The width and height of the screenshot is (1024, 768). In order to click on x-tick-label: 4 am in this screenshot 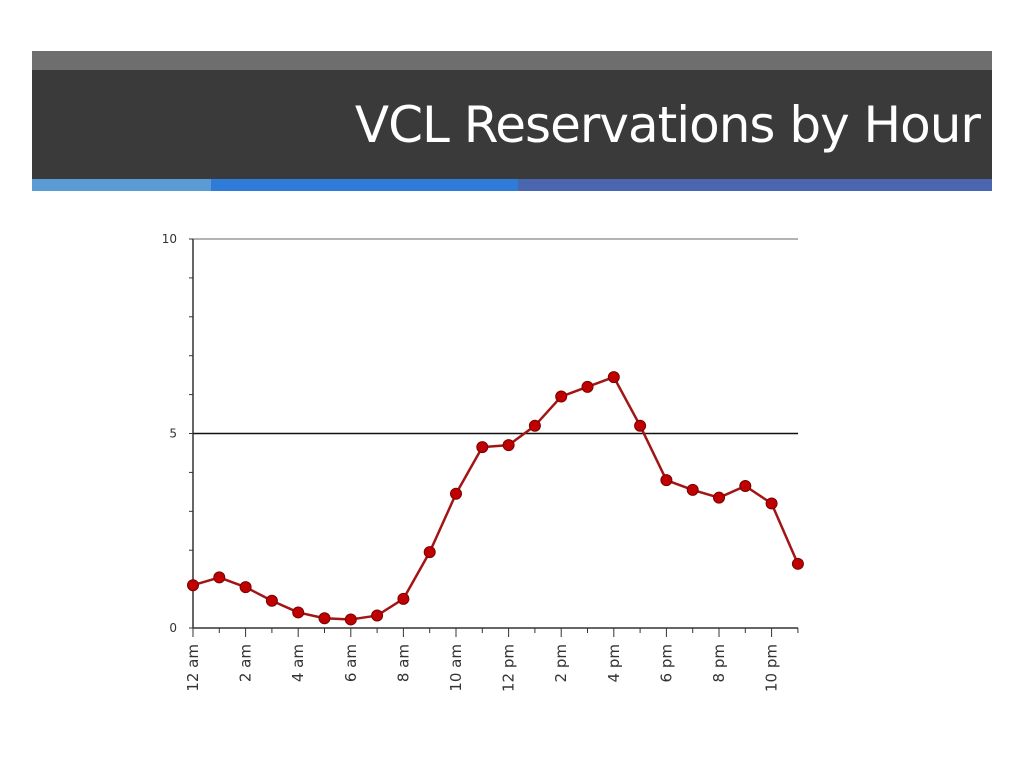, I will do `click(298, 663)`.